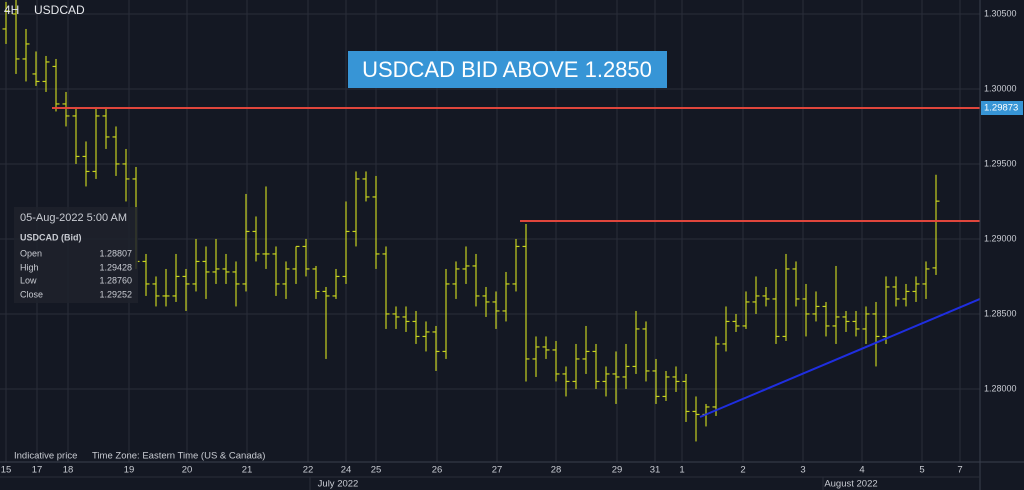 The width and height of the screenshot is (1024, 490). I want to click on x-tick-label: 29, so click(617, 470).